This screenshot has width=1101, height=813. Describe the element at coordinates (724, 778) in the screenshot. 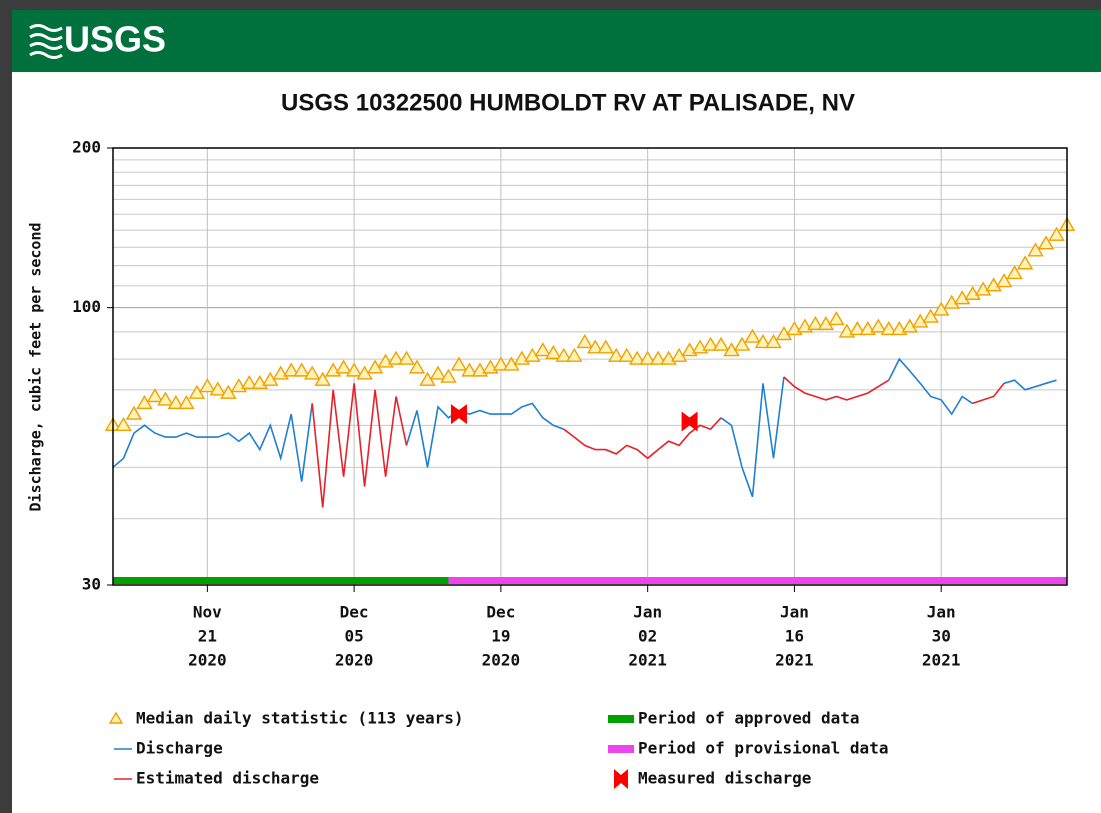

I see `legend-label: Measured discharge` at that location.